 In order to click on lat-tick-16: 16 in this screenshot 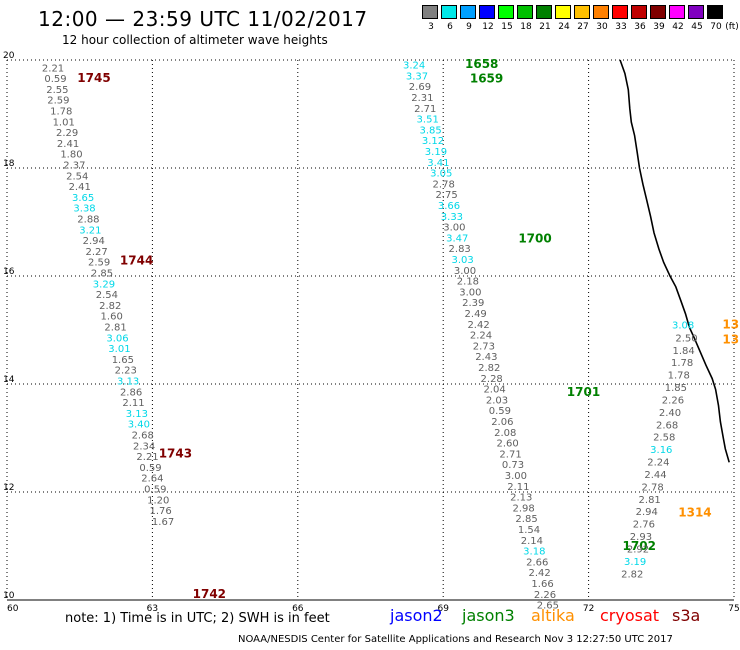, I will do `click(9, 272)`.